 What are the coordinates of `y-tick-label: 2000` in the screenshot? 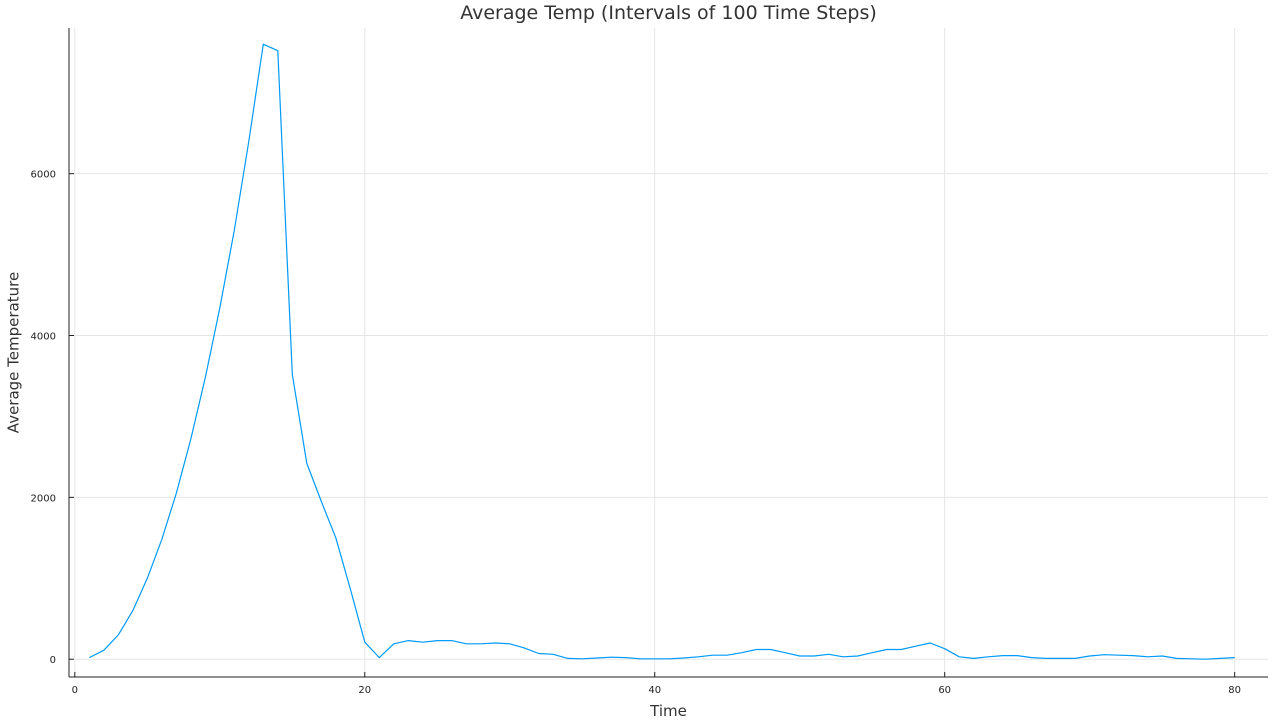 It's located at (43, 498).